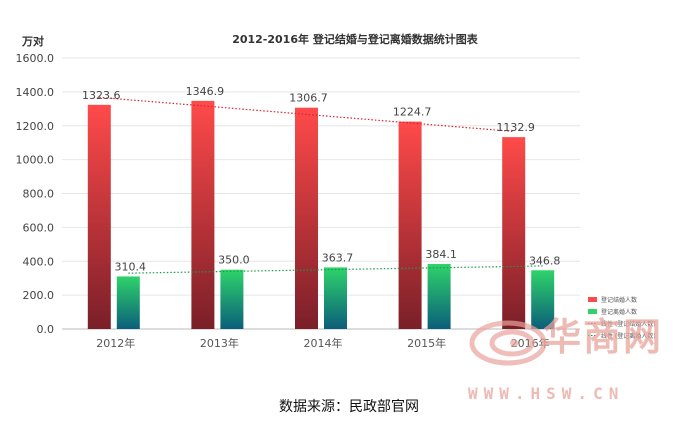 The width and height of the screenshot is (698, 421). What do you see at coordinates (39, 194) in the screenshot?
I see `y-tick-label: 800.0` at bounding box center [39, 194].